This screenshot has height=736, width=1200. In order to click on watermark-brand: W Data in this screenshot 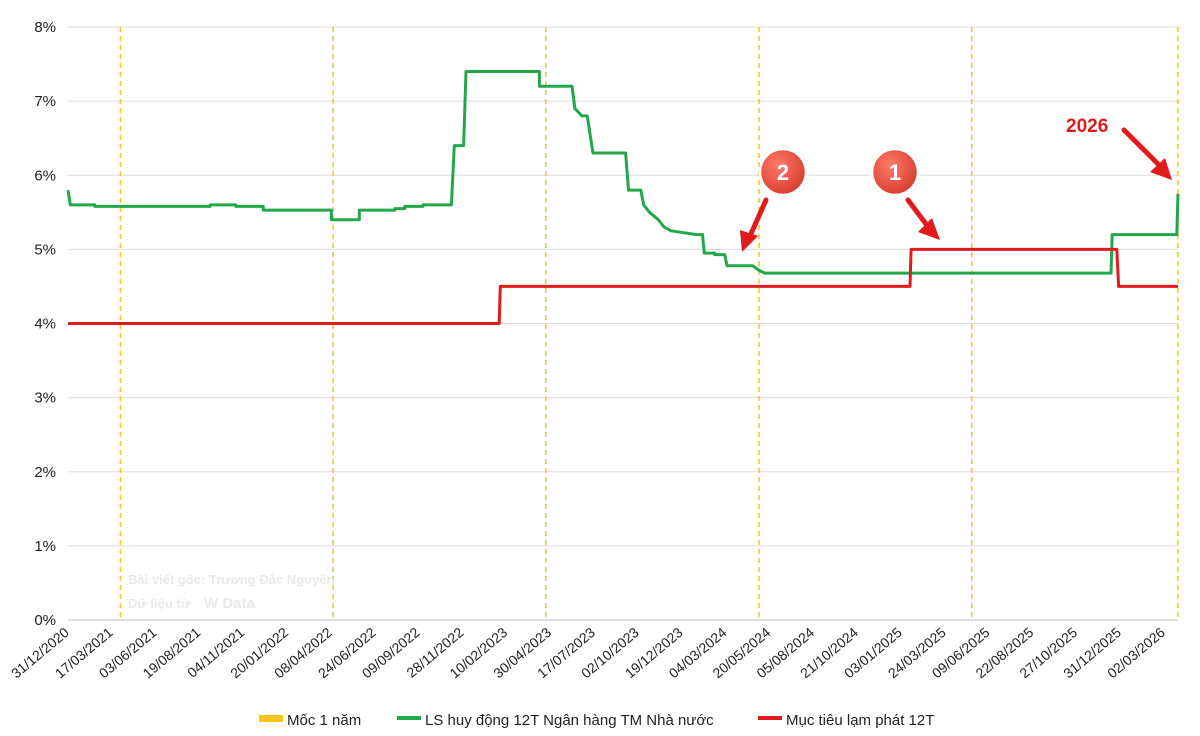, I will do `click(229, 603)`.